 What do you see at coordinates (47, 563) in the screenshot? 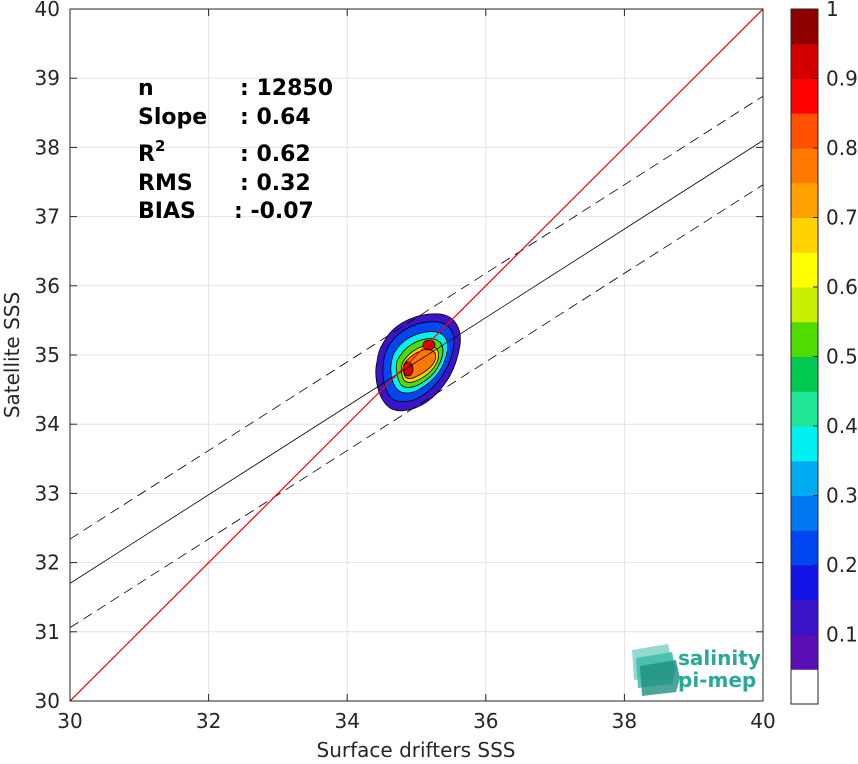
I see `y-tick-label: 32` at bounding box center [47, 563].